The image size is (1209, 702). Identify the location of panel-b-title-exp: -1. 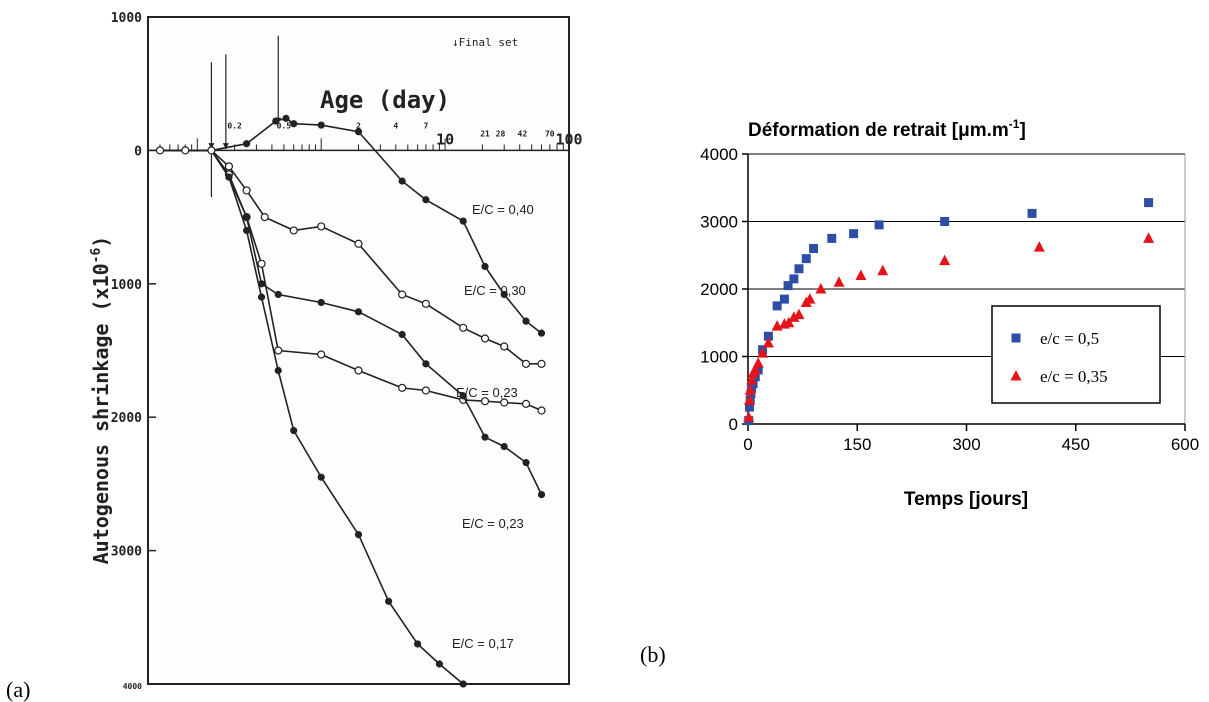
(1014, 124).